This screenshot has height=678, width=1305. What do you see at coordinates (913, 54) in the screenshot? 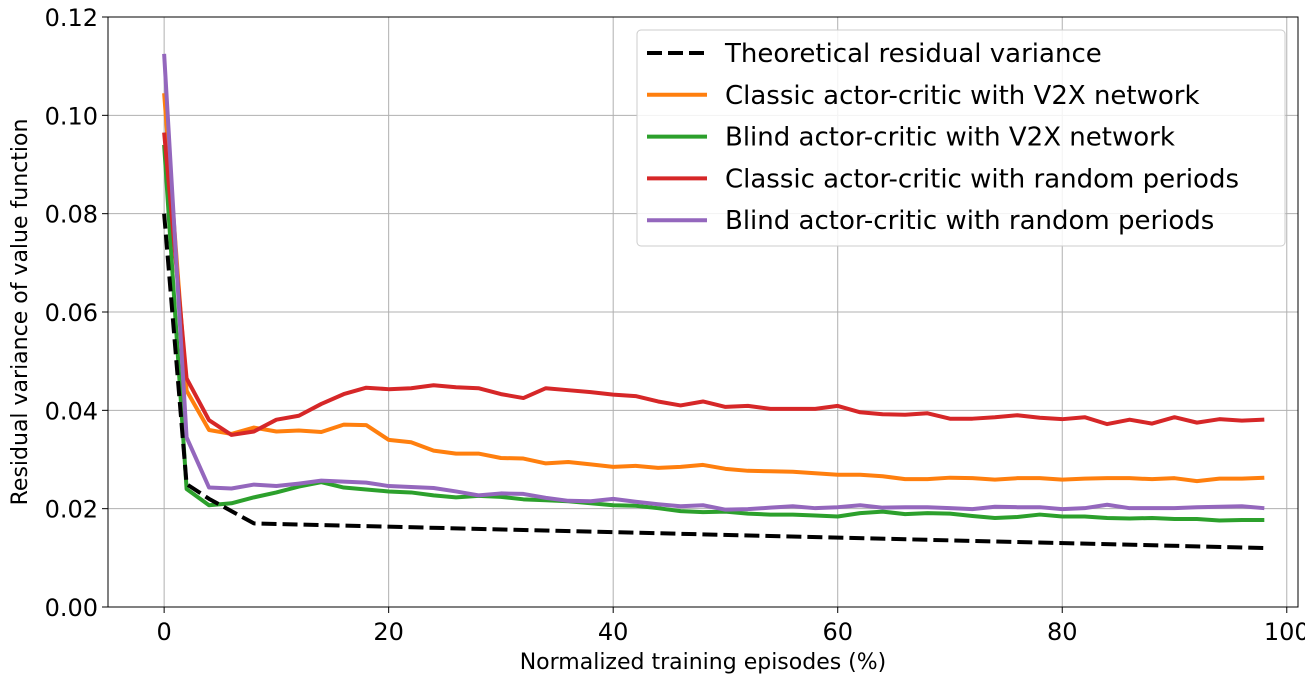
I see `legend-label: Theoretical residual variance` at bounding box center [913, 54].